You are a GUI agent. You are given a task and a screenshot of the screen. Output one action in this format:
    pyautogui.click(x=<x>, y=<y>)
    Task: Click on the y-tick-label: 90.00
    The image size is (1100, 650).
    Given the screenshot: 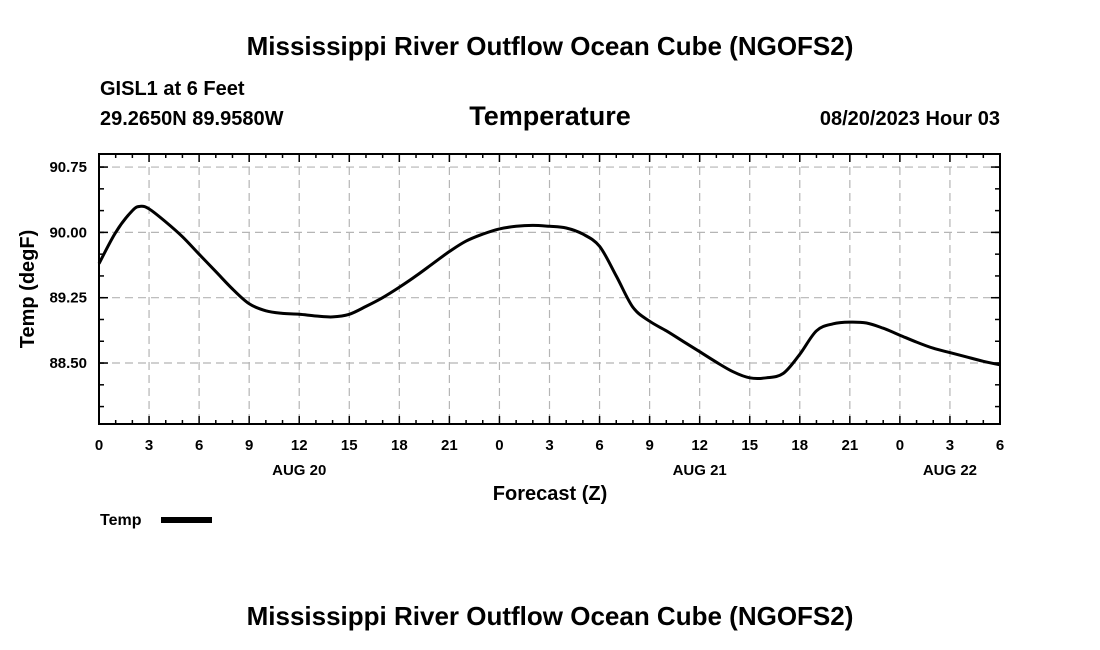 What is the action you would take?
    pyautogui.click(x=68, y=232)
    